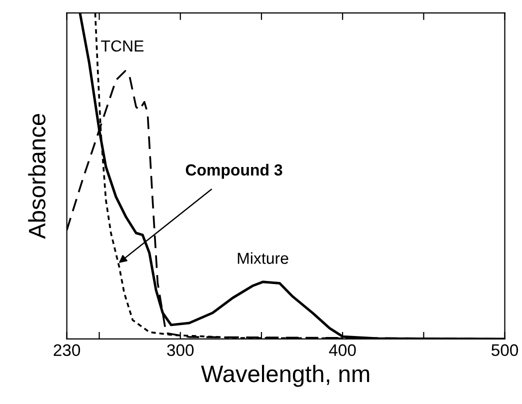 This screenshot has width=522, height=404. What do you see at coordinates (285, 375) in the screenshot?
I see `x-axis-title: Wavelength, nm` at bounding box center [285, 375].